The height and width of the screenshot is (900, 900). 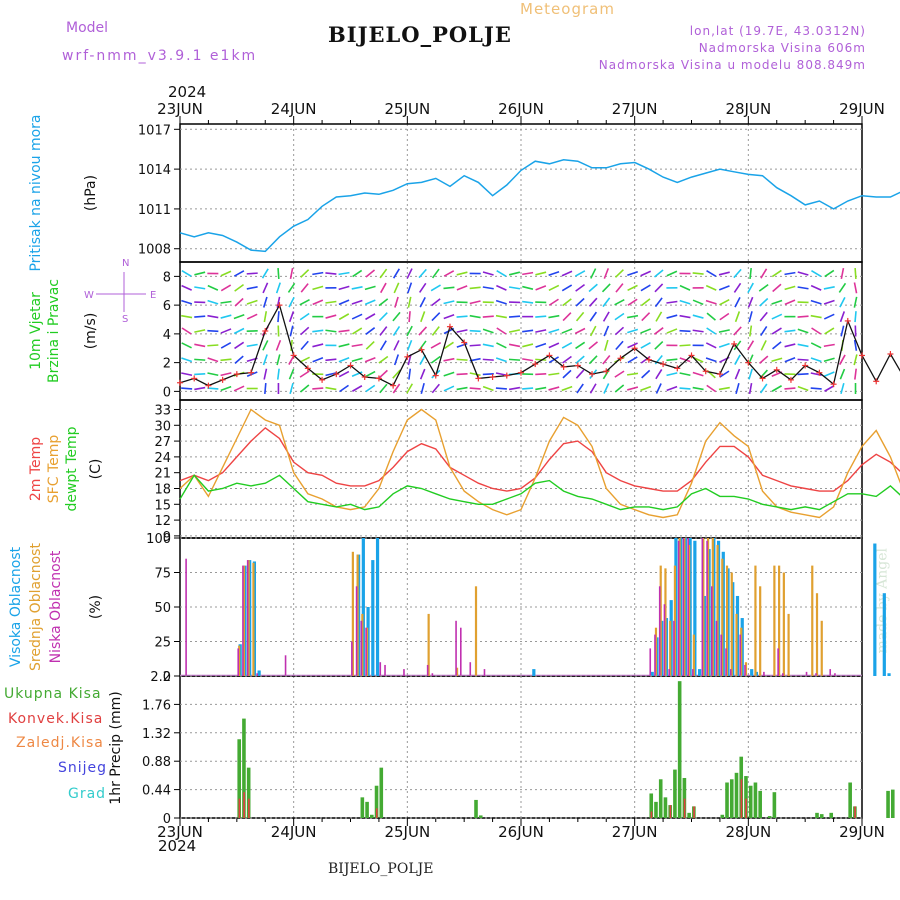 What do you see at coordinates (862, 109) in the screenshot?
I see `date-label-top: 29JUN` at bounding box center [862, 109].